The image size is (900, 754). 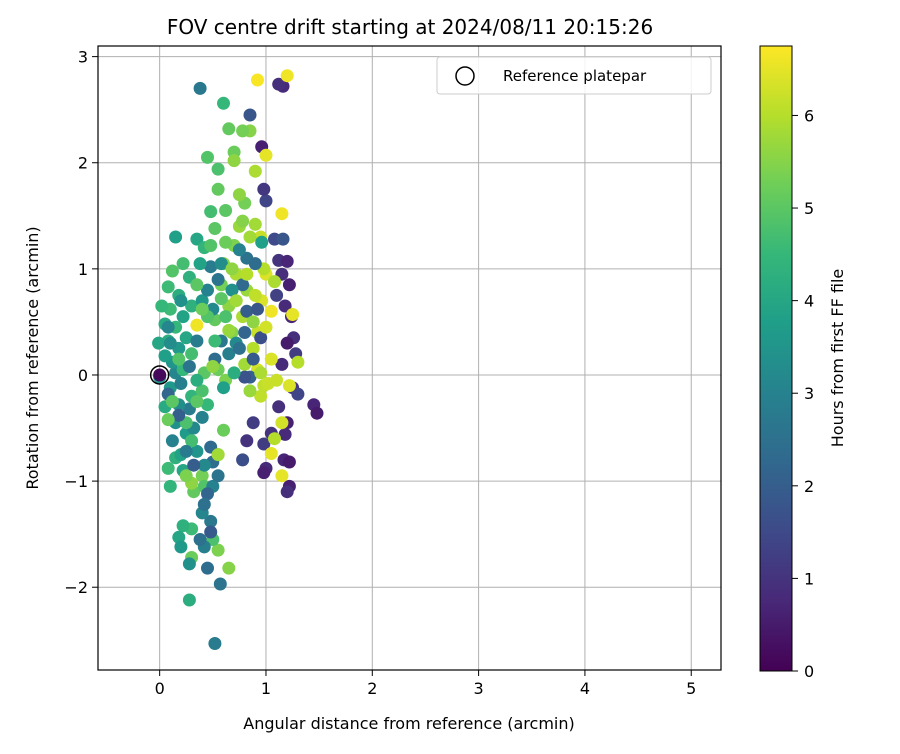 I want to click on x-tick-label: 4, so click(x=585, y=688).